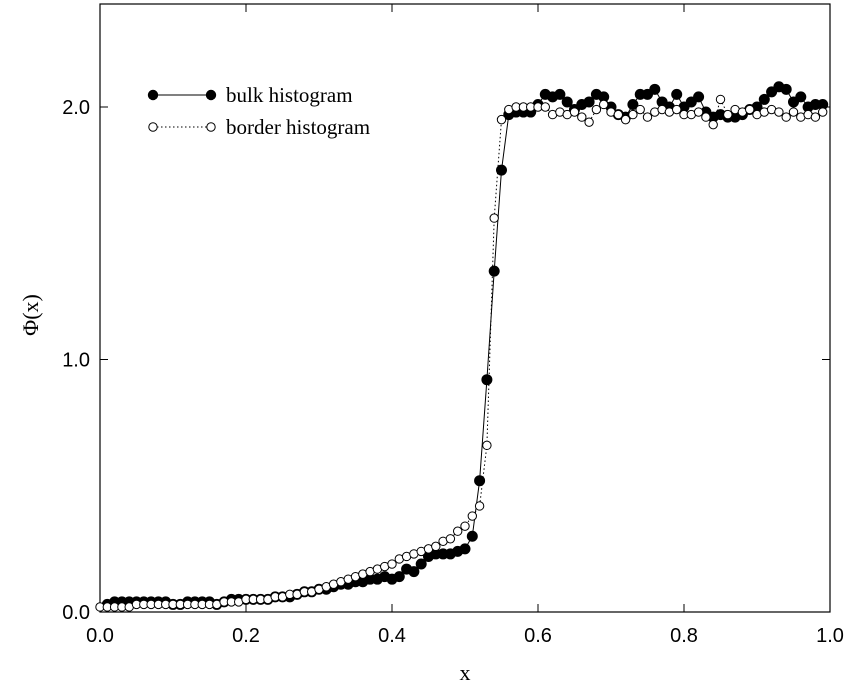 The image size is (850, 685). Describe the element at coordinates (684, 636) in the screenshot. I see `x-tick-label: 0.8` at that location.